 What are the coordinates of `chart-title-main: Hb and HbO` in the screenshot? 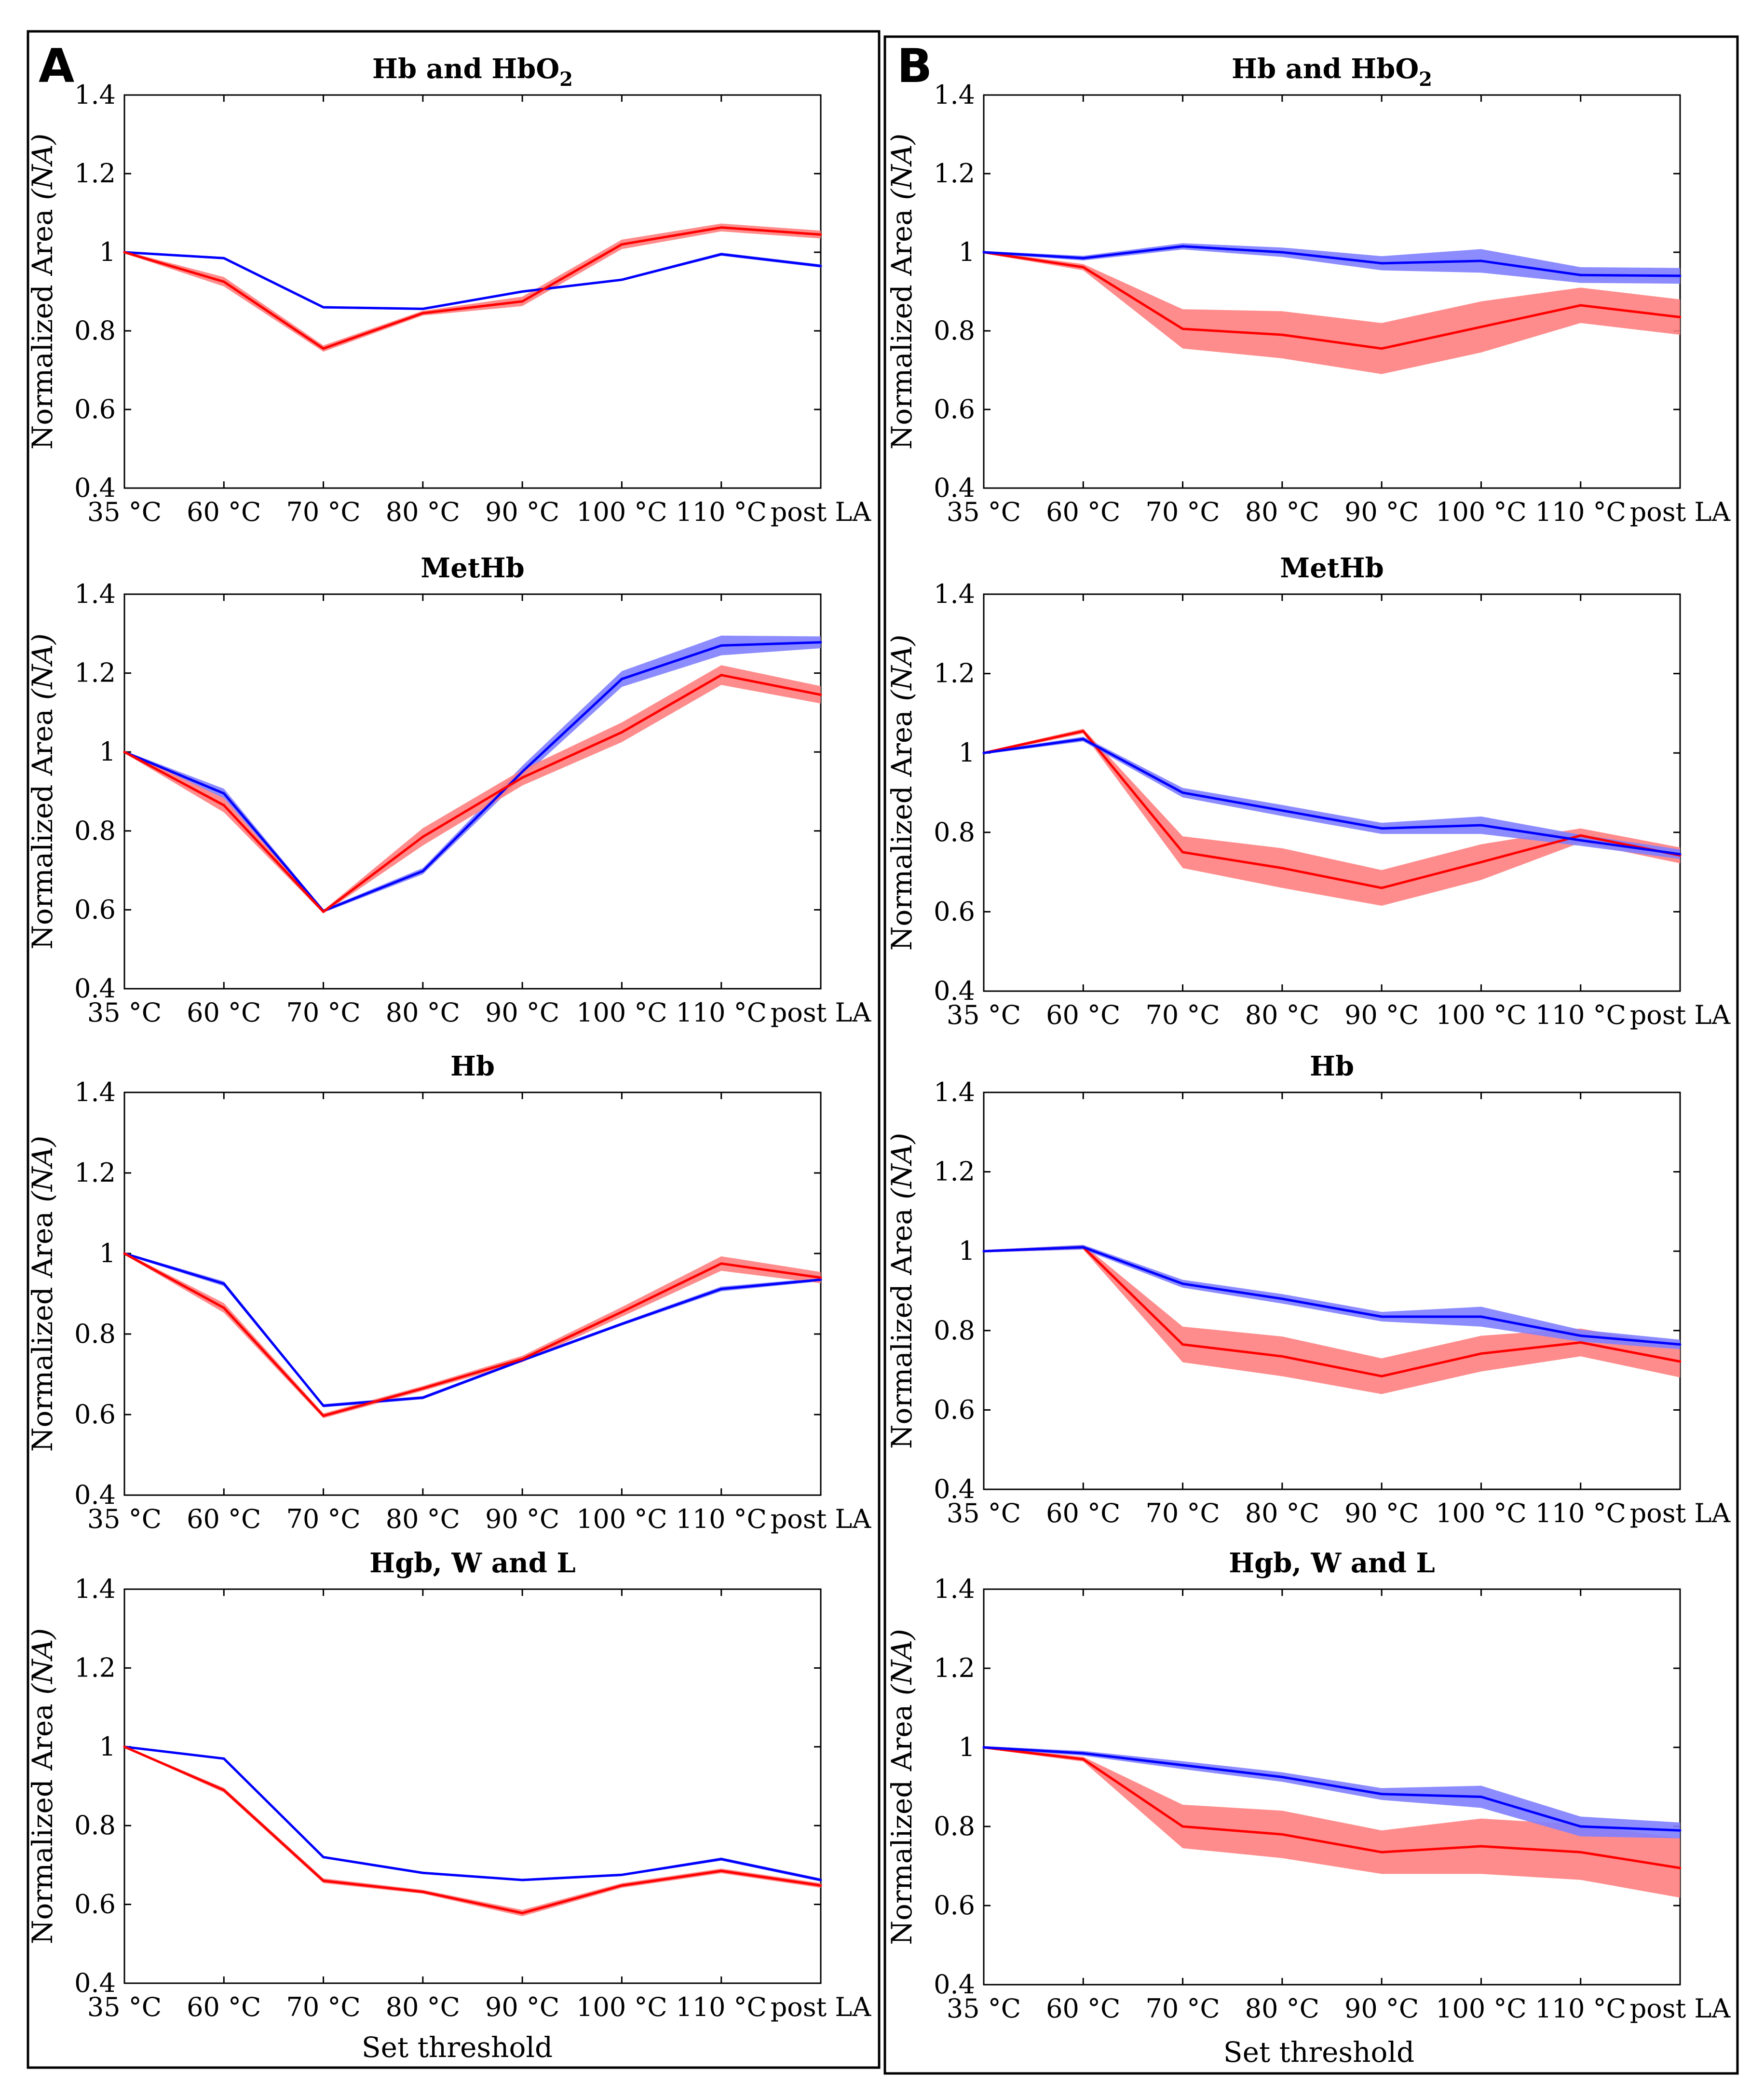 It's located at (1326, 69).